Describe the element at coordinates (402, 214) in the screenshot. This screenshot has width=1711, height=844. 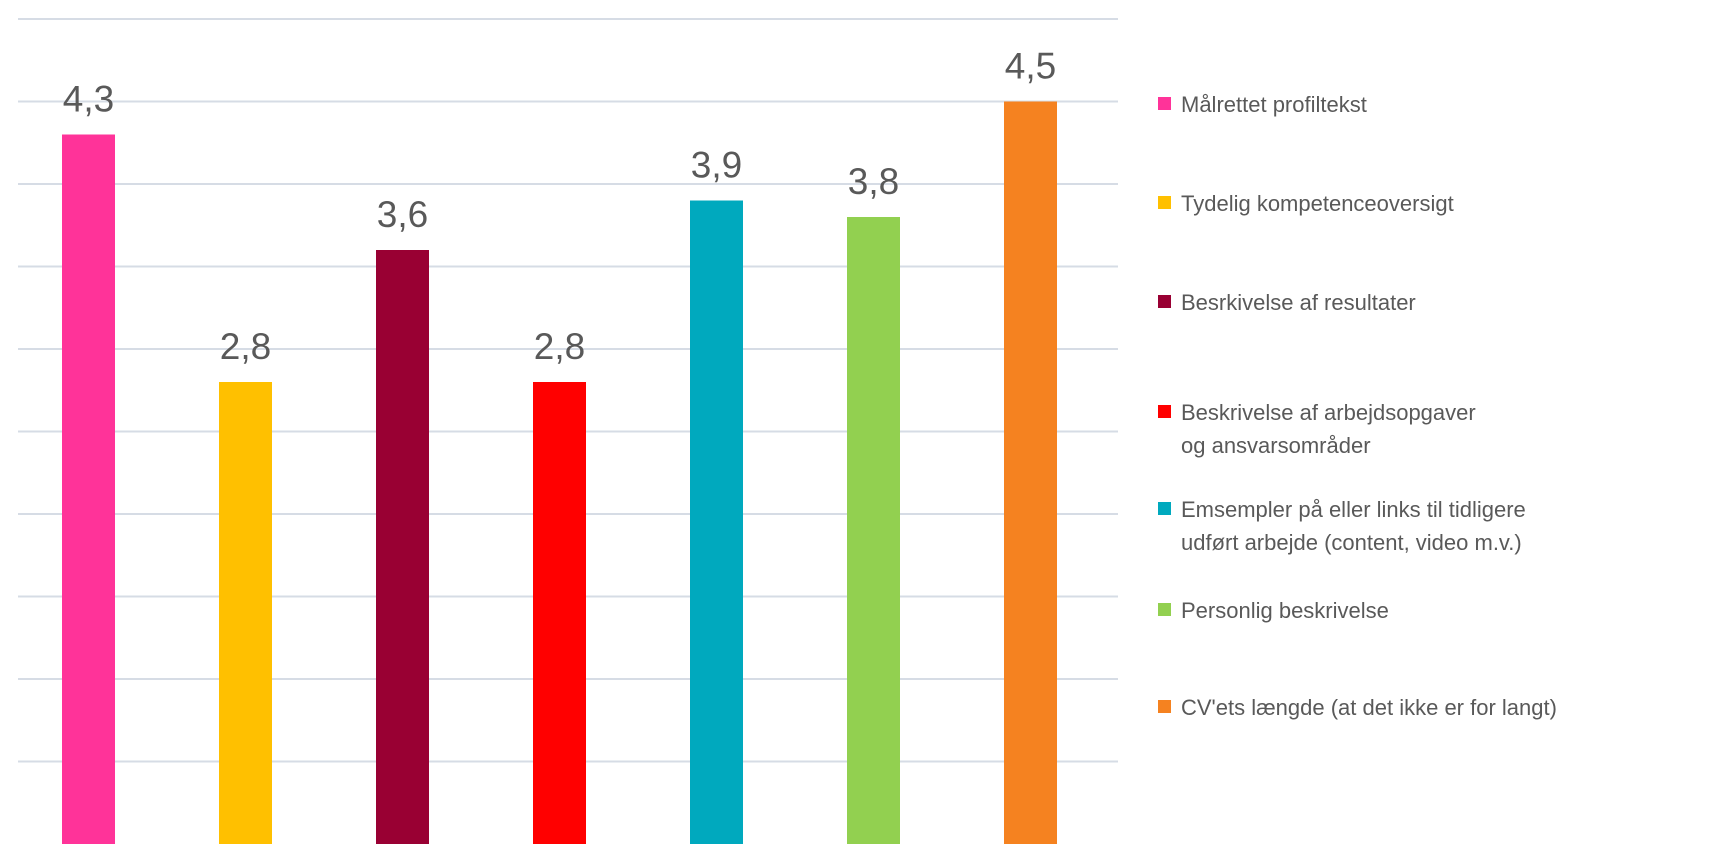
I see `data-label: 3,6` at that location.